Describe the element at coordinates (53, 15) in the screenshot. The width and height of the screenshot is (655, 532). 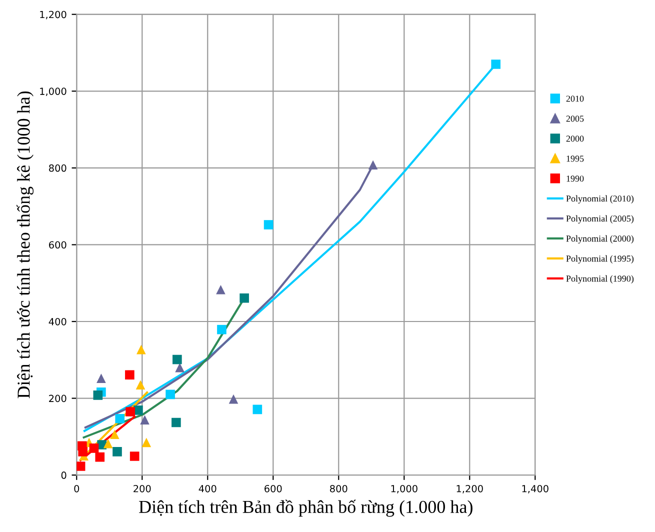
I see `y-tick-label: 1,200` at that location.